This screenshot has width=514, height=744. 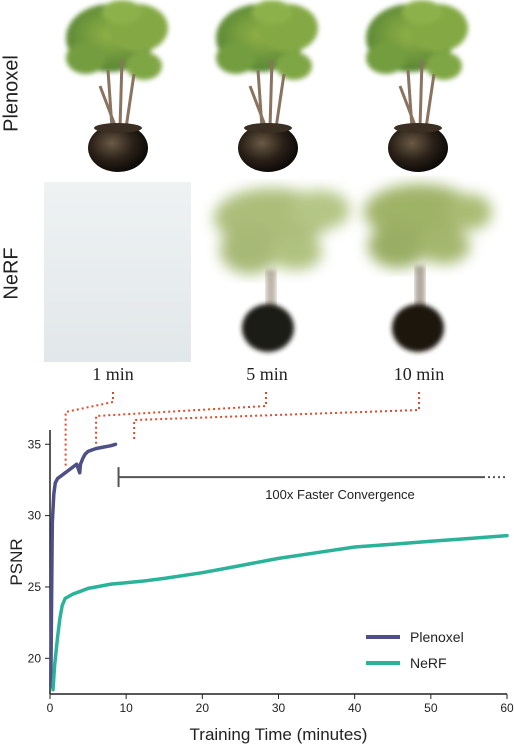 What do you see at coordinates (355, 708) in the screenshot?
I see `x-tick-label: 40` at bounding box center [355, 708].